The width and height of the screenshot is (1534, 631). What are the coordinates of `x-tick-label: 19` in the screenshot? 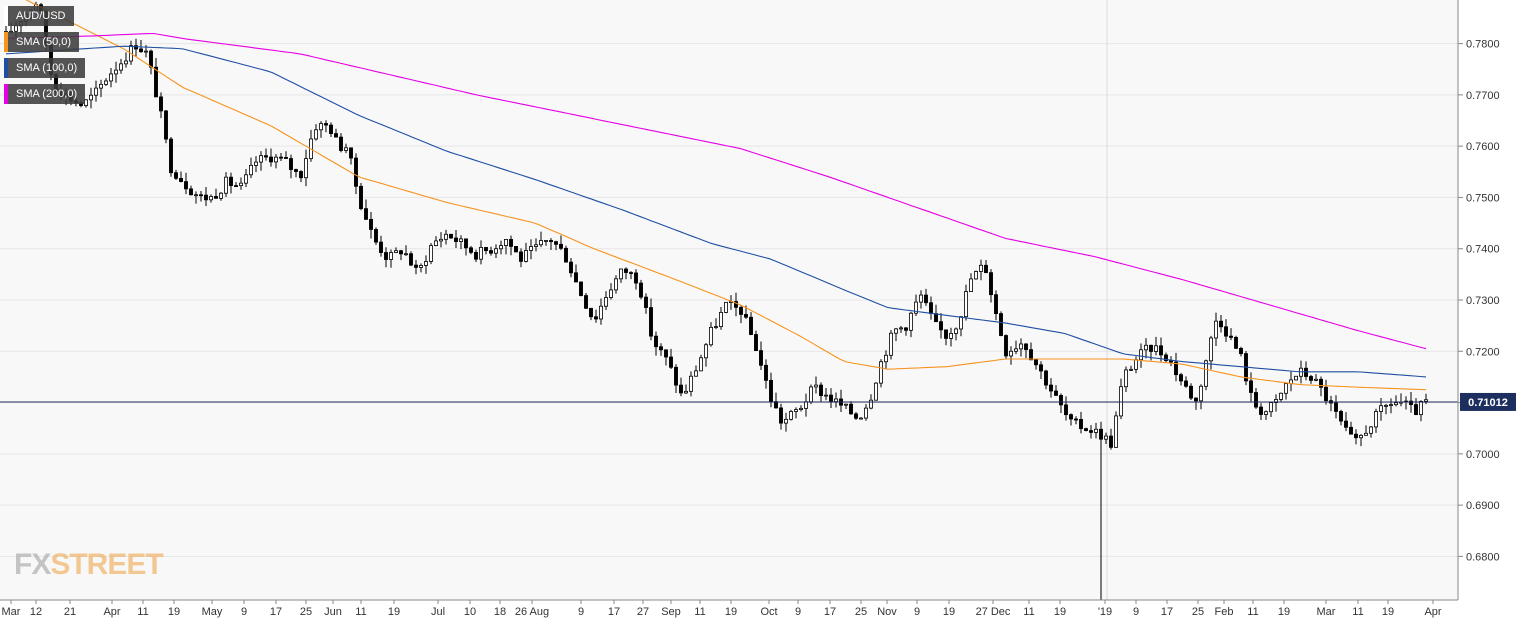 It's located at (1388, 612).